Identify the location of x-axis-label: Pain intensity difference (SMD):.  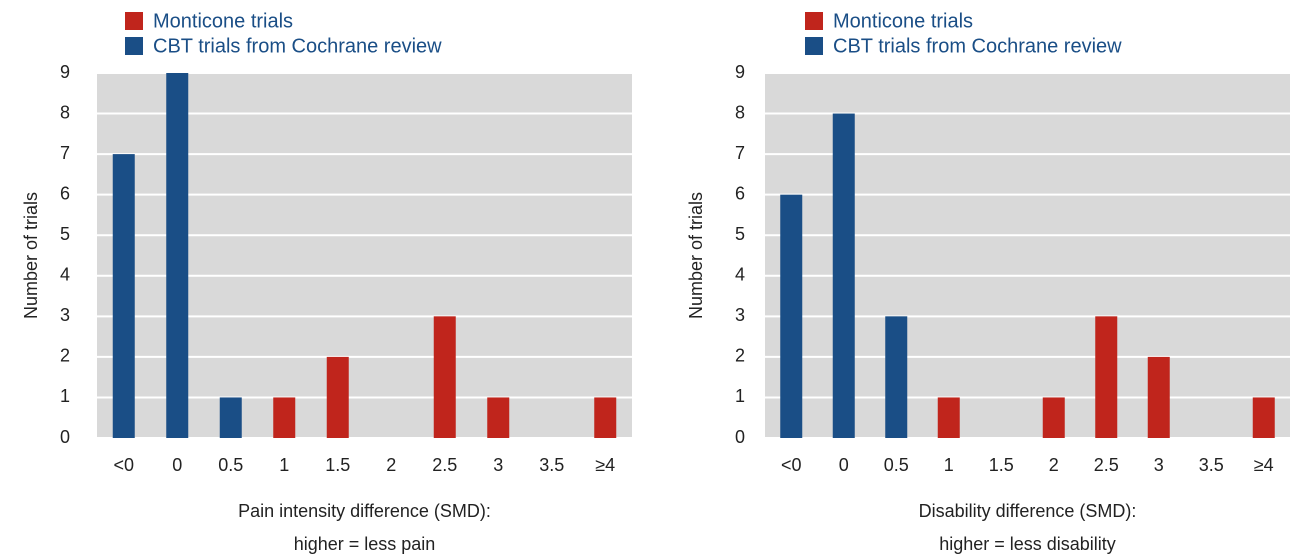
(364, 511).